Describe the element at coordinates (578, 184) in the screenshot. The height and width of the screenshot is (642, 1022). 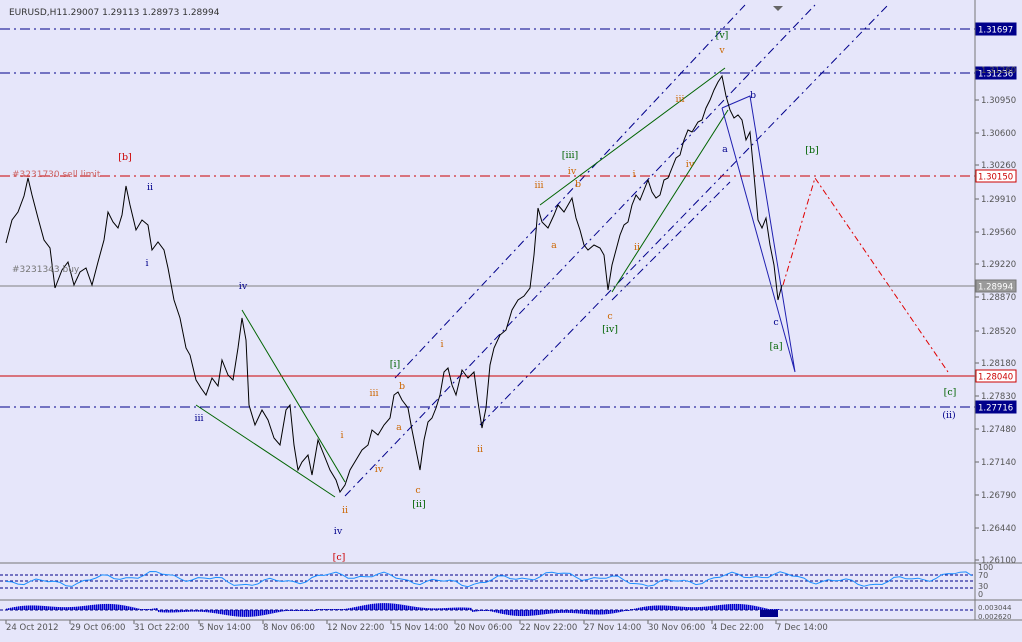
I see `wave-label: b` at that location.